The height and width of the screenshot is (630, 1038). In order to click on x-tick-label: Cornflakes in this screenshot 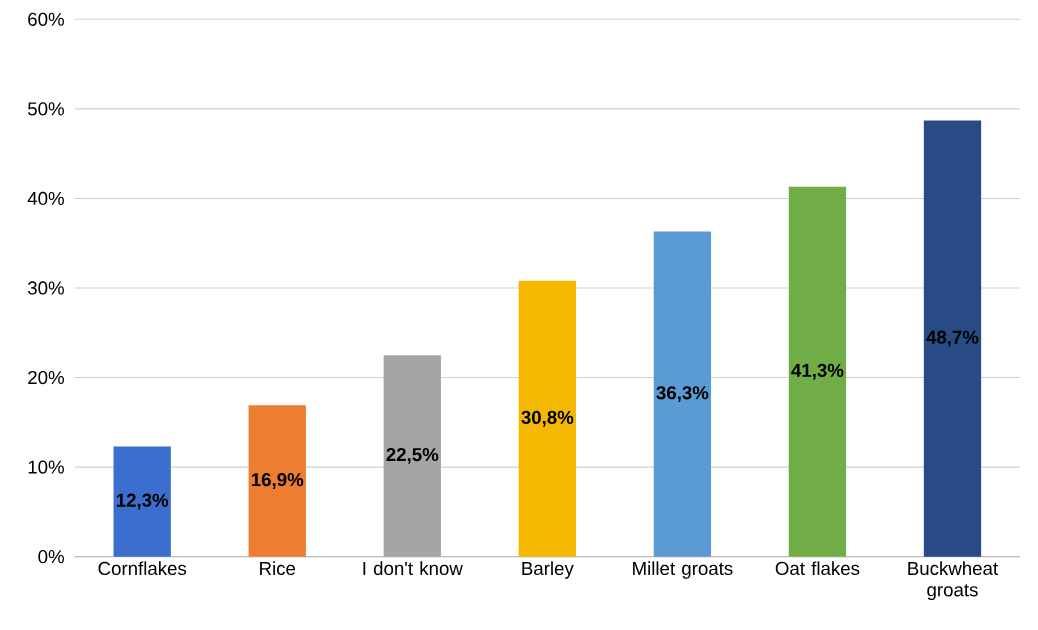, I will do `click(142, 568)`.